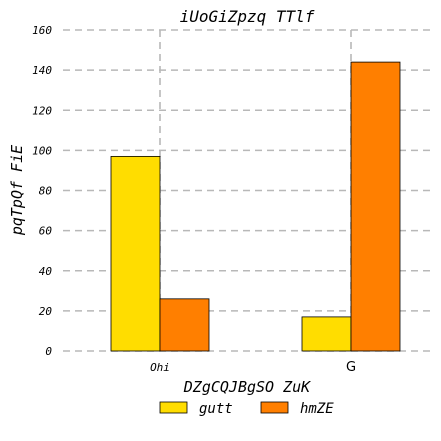 This screenshot has height=441, width=441. What do you see at coordinates (351, 367) in the screenshot?
I see `x-tick-label: G` at bounding box center [351, 367].